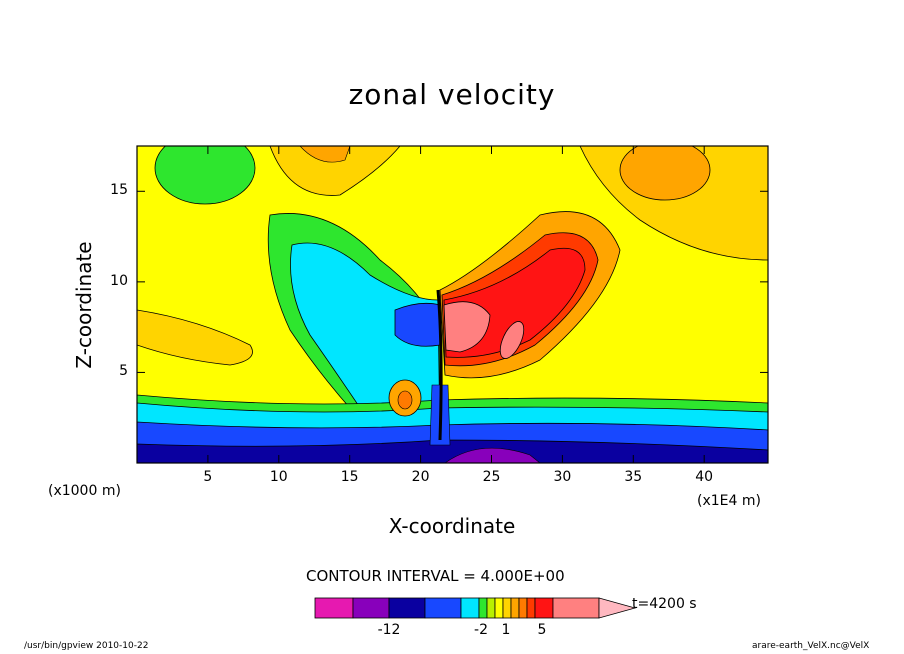  I want to click on contour-interval: CONTOUR INTERVAL = 4.000E+00, so click(435, 576).